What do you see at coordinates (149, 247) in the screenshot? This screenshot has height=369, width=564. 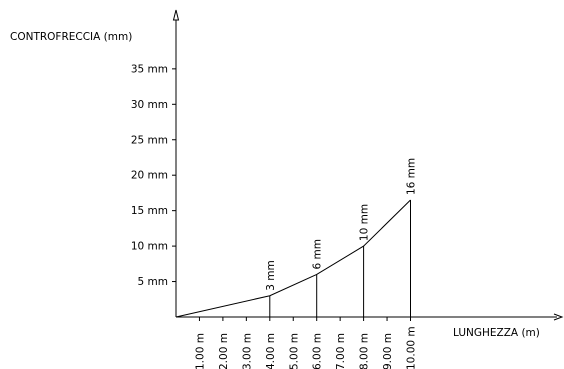 I see `y-tick-label: 10 mm` at bounding box center [149, 247].